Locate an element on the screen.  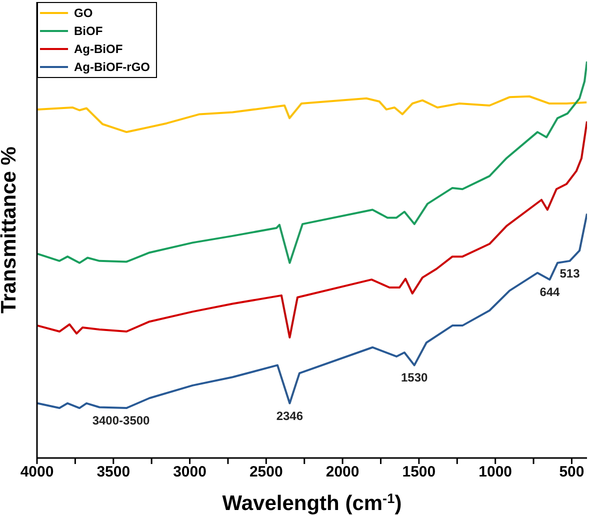
legend-label: BiOF is located at coordinates (88, 31).